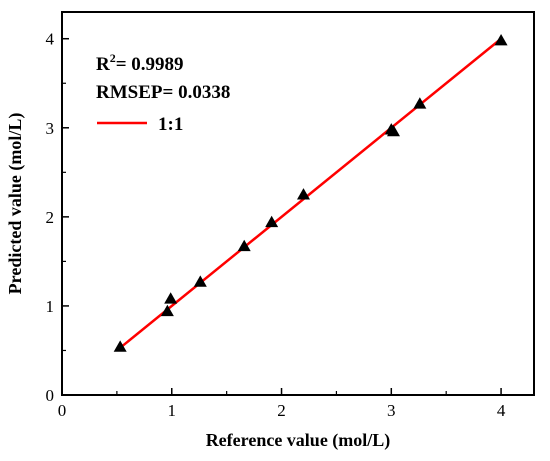 The image size is (550, 461). I want to click on x-tick-label: 1, so click(172, 410).